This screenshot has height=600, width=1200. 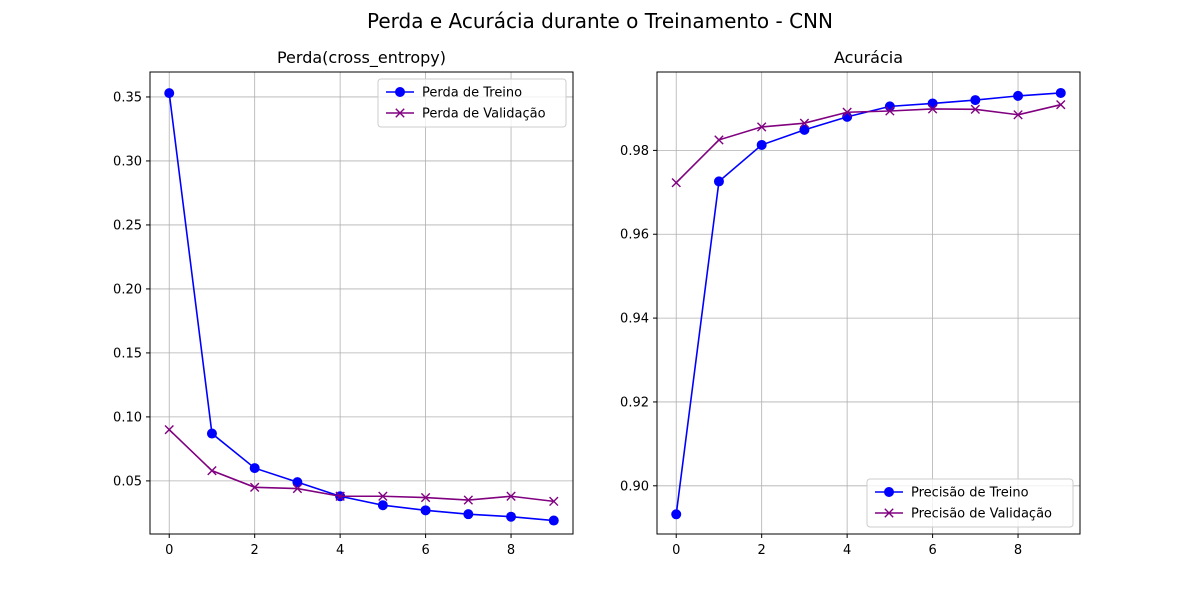 What do you see at coordinates (762, 550) in the screenshot?
I see `accuracy-x-tick-label: 2` at bounding box center [762, 550].